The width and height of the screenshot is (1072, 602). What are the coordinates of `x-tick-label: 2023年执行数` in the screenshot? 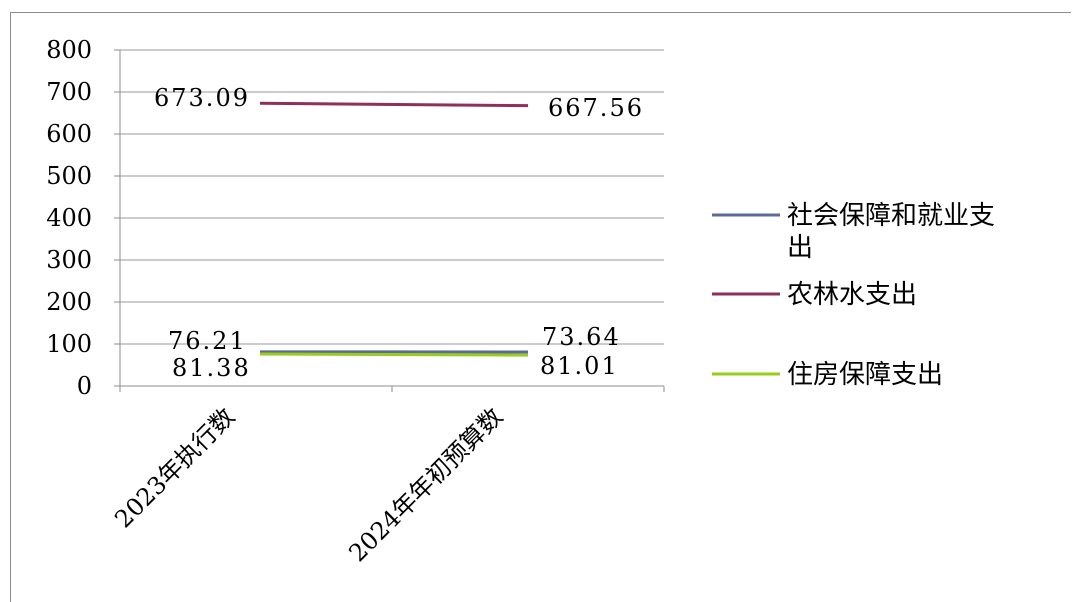 It's located at (174, 467).